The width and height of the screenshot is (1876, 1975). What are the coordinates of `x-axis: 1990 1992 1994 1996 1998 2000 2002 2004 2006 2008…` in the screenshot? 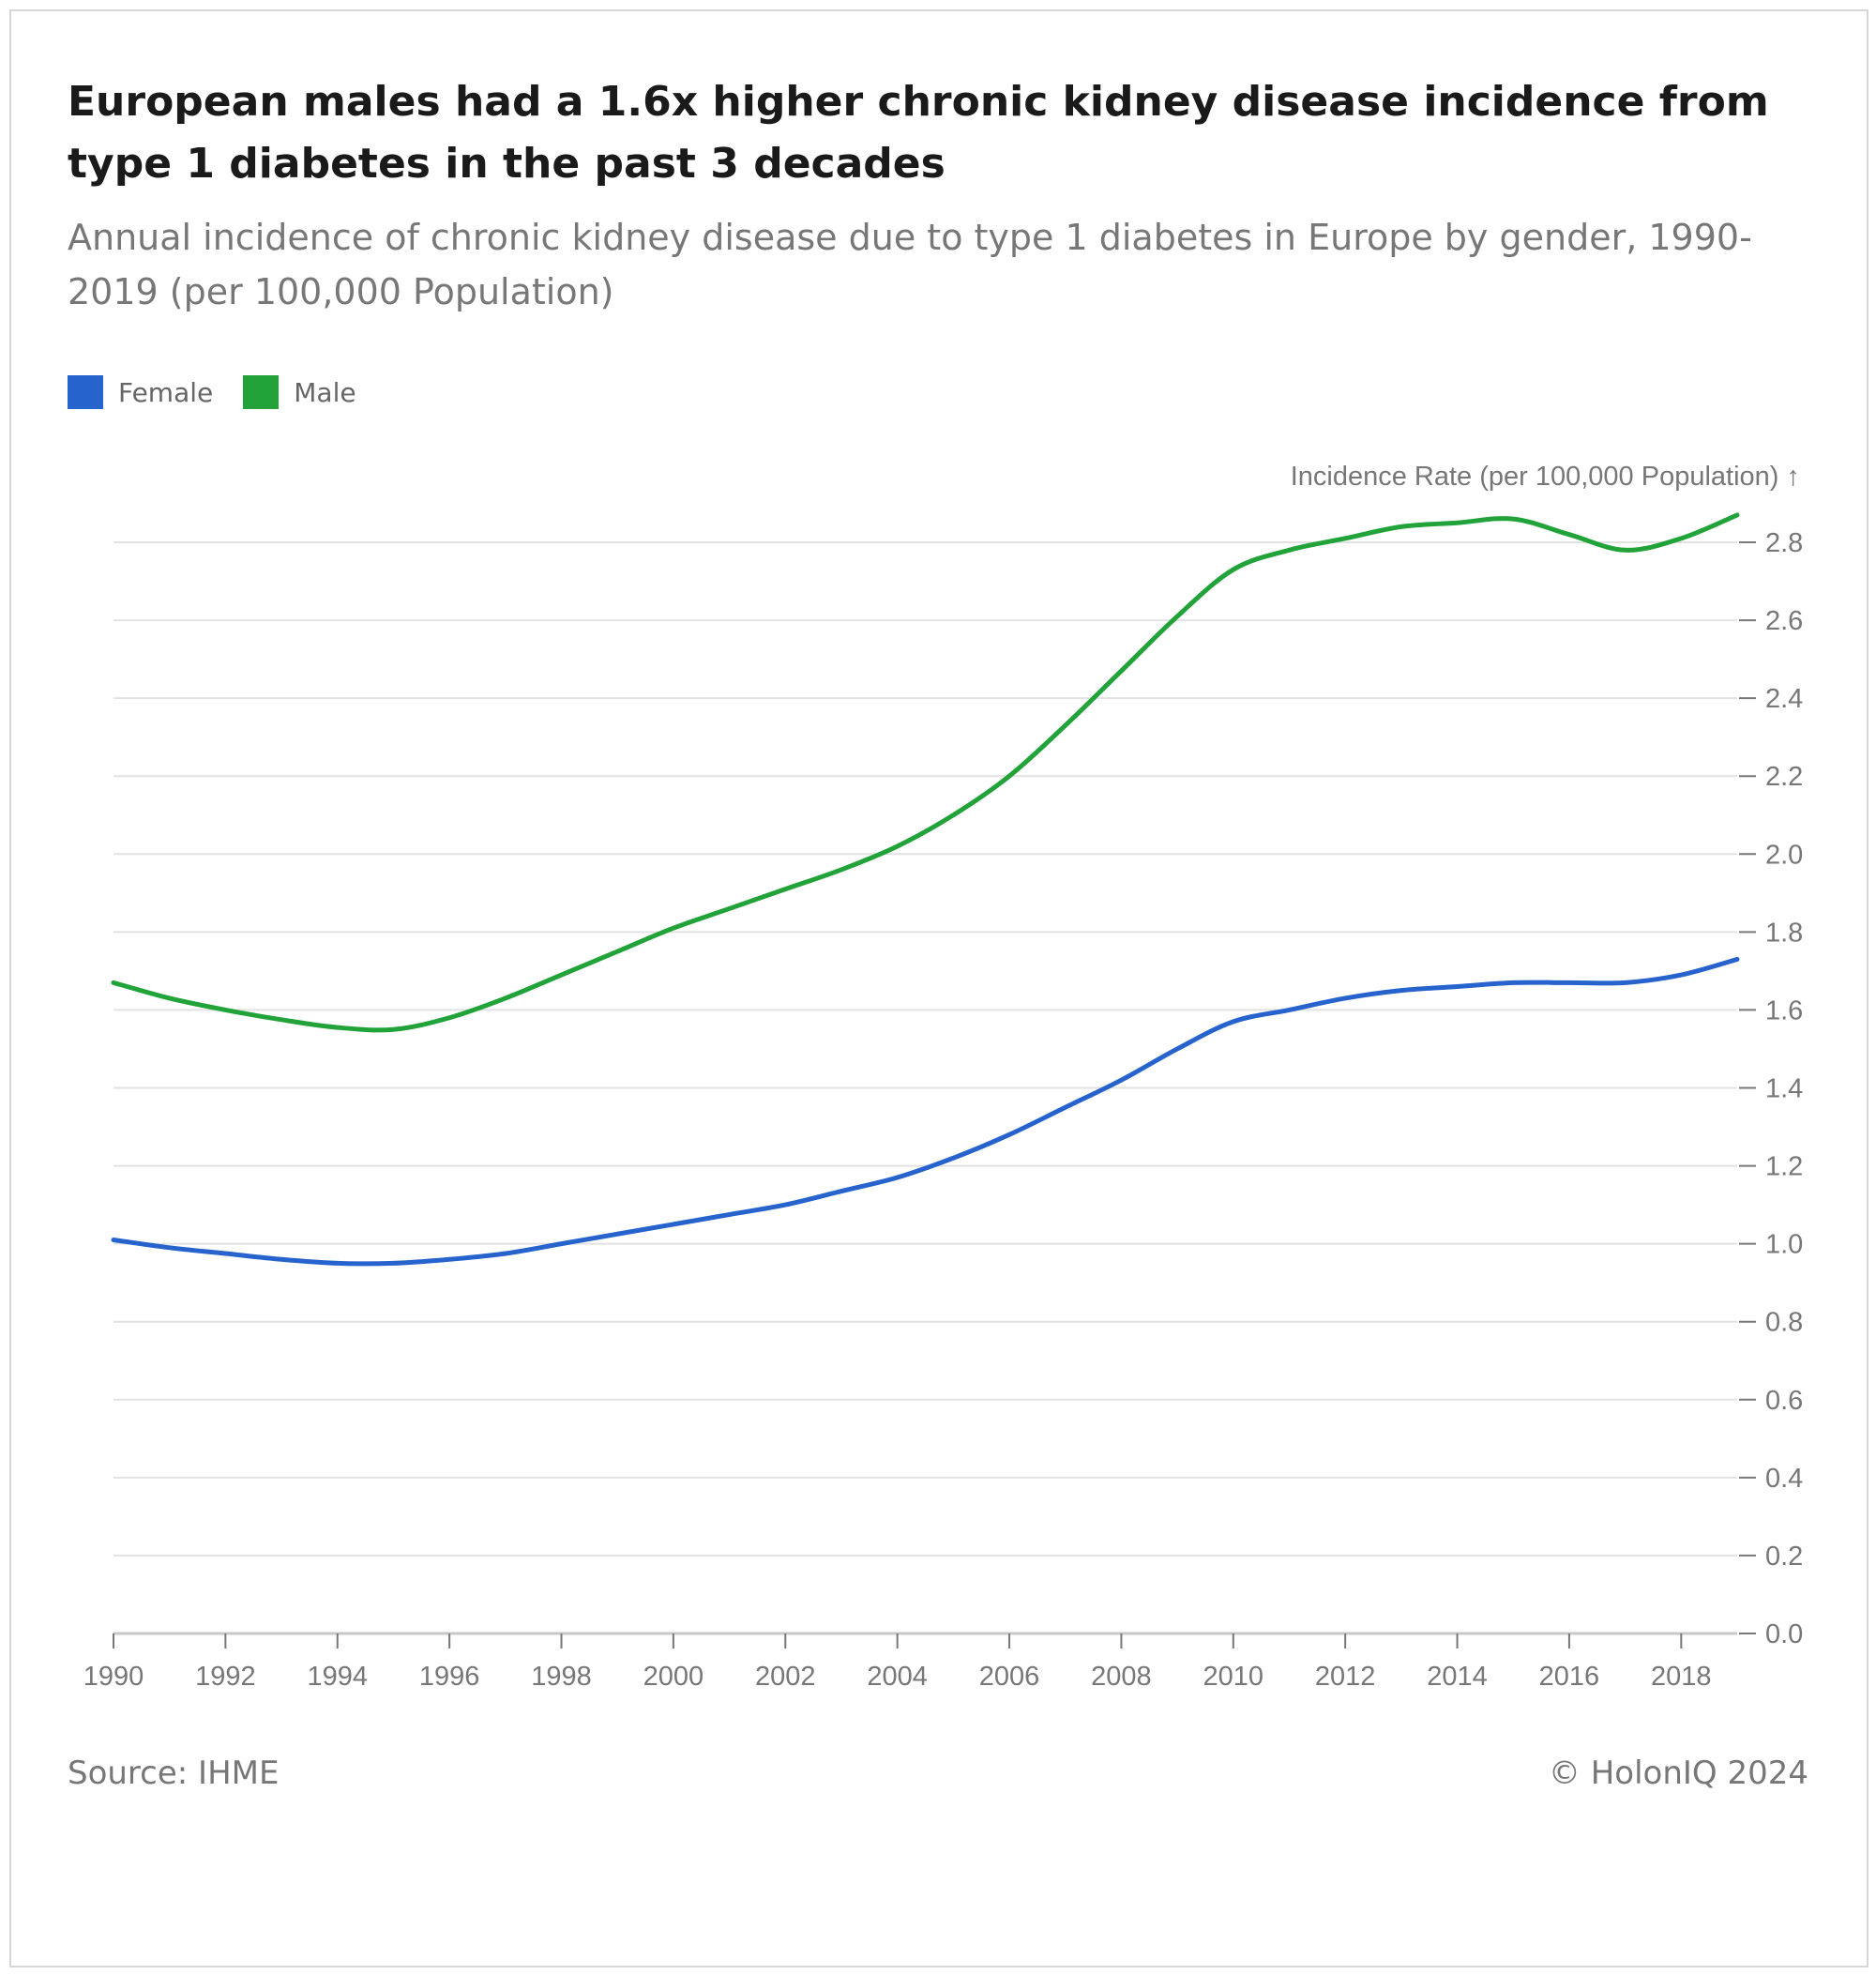 It's located at (897, 1662).